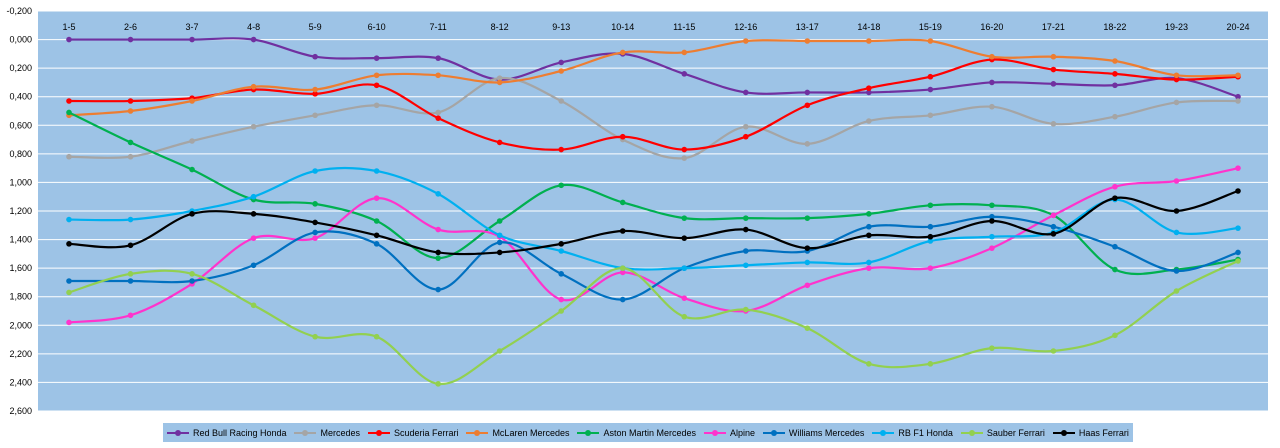 Image resolution: width=1280 pixels, height=448 pixels. I want to click on y-tick-label: 0,000, so click(20, 40).